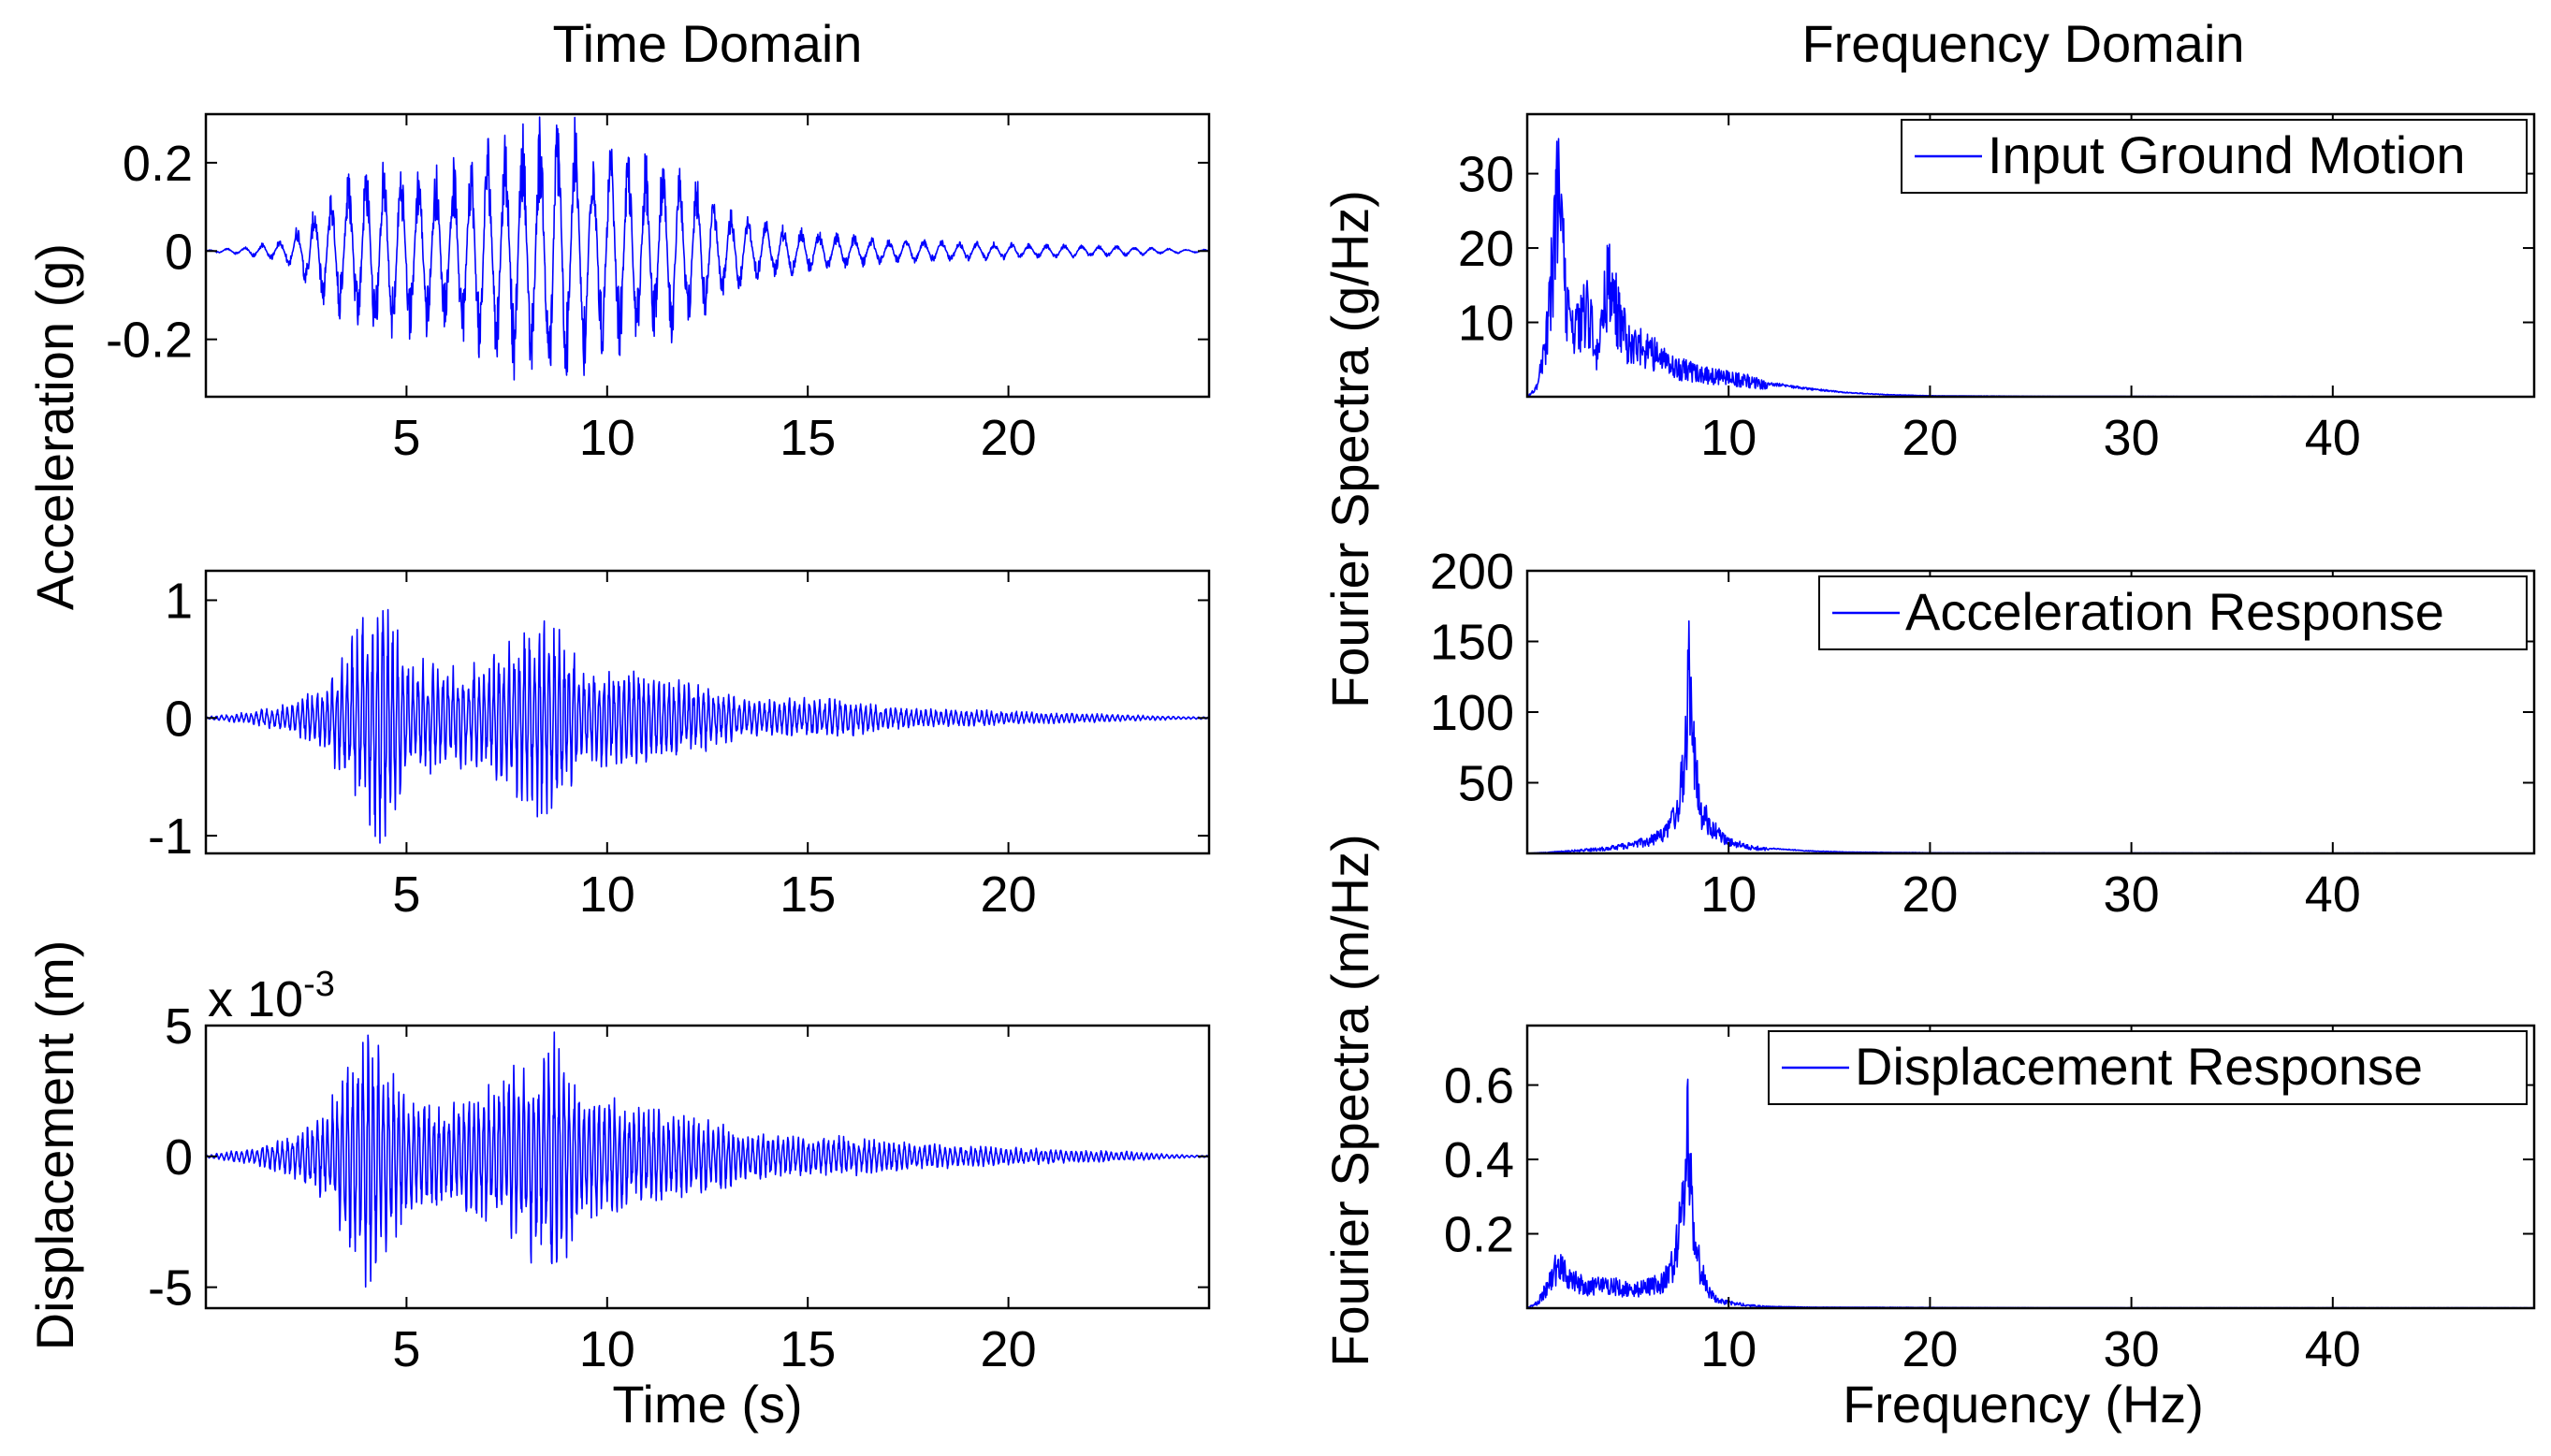 This screenshot has height=1456, width=2551. I want to click on y-tick-label: 100, so click(1472, 713).